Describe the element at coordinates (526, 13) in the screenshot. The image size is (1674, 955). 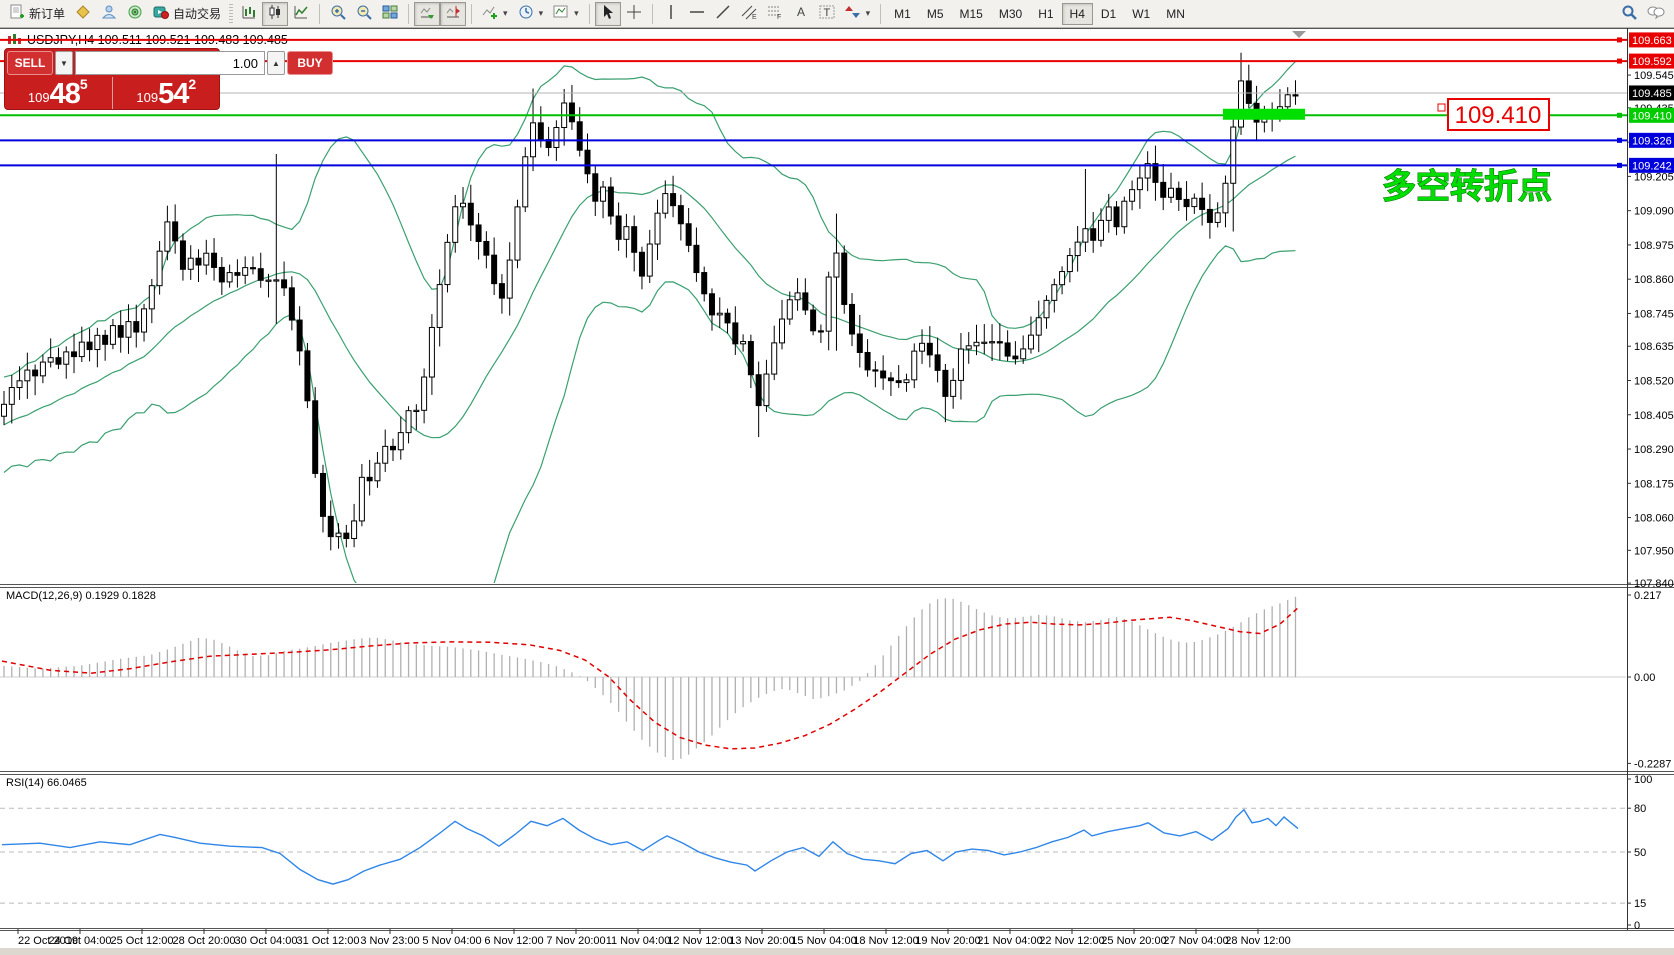
I see `clock-icon` at that location.